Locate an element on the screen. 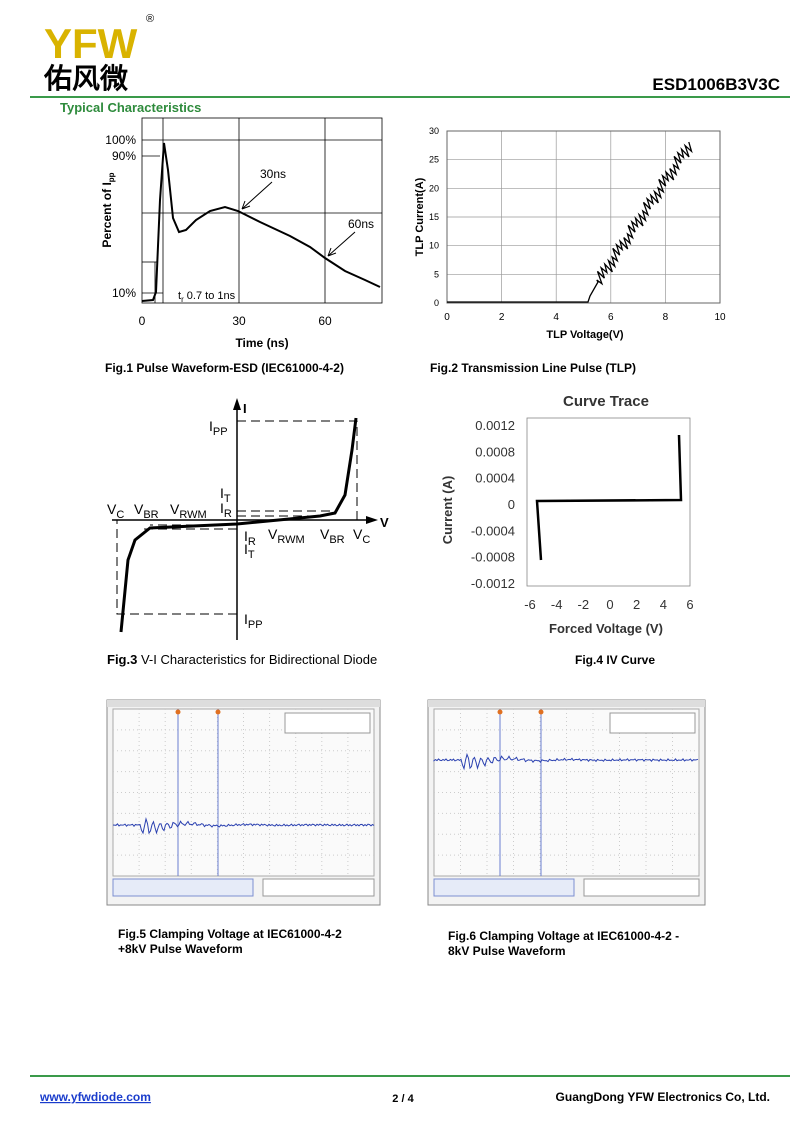 The height and width of the screenshot is (1137, 800). label-part: RWM is located at coordinates (192, 515).